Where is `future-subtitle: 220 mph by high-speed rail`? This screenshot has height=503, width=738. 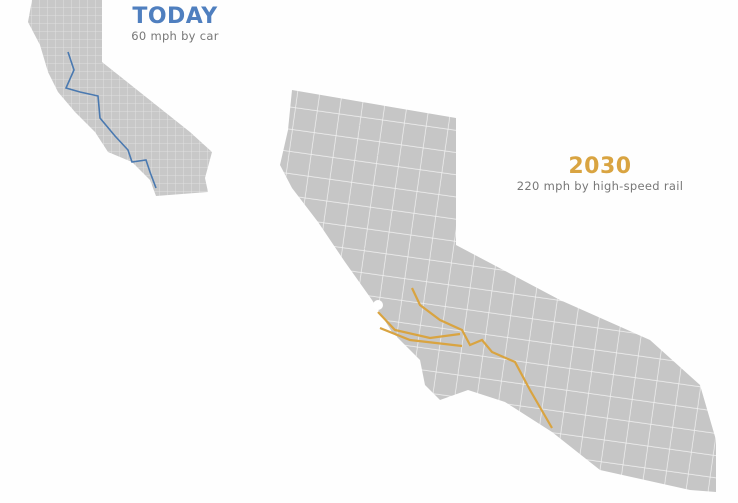 future-subtitle: 220 mph by high-speed rail is located at coordinates (600, 186).